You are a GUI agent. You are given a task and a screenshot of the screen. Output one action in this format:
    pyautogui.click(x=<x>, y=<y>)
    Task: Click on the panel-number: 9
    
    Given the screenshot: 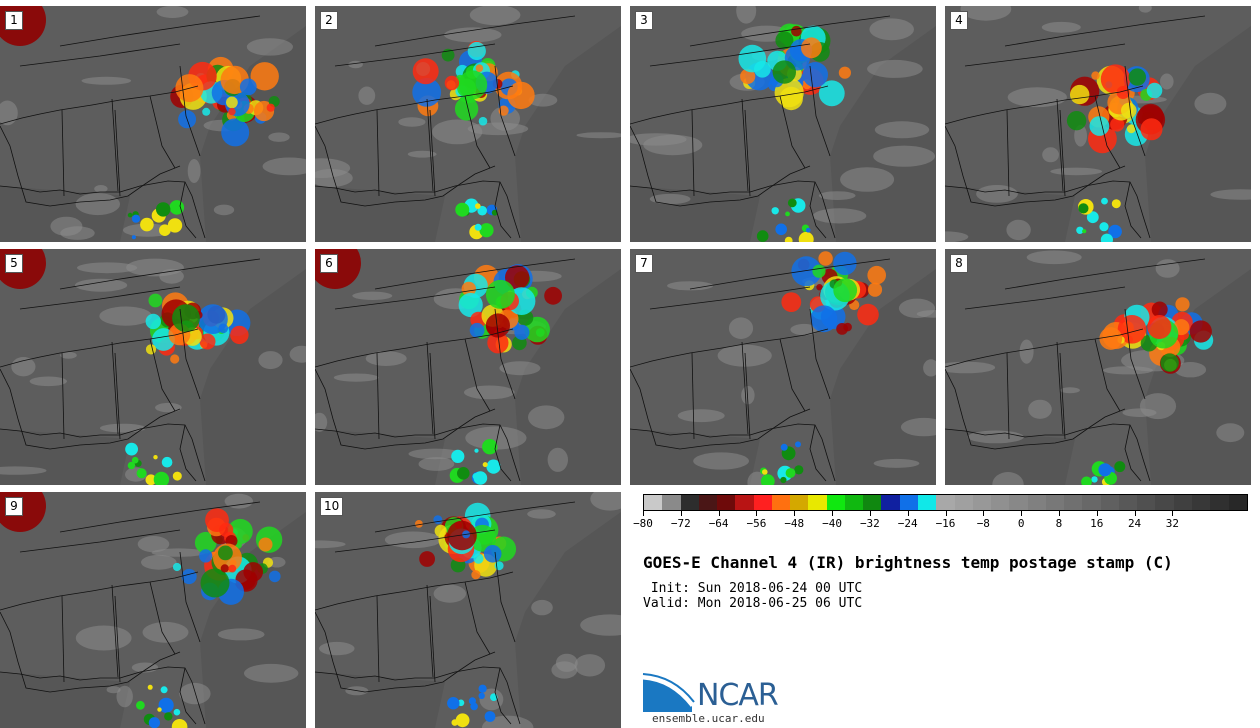 What is the action you would take?
    pyautogui.click(x=14, y=506)
    